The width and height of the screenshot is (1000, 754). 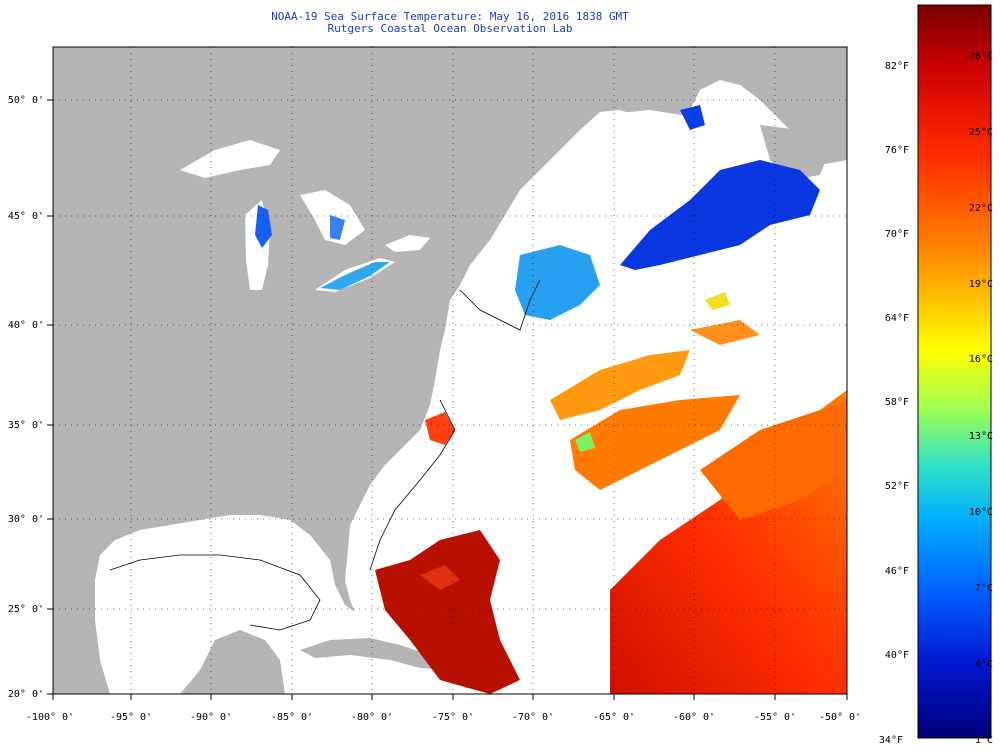 What do you see at coordinates (26, 425) in the screenshot?
I see `lat-label: 35° 0'` at bounding box center [26, 425].